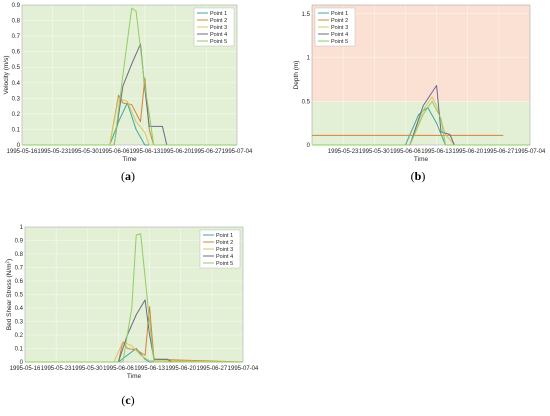 This screenshot has height=416, width=550. What do you see at coordinates (418, 176) in the screenshot?
I see `figure-caption: (b)` at bounding box center [418, 176].